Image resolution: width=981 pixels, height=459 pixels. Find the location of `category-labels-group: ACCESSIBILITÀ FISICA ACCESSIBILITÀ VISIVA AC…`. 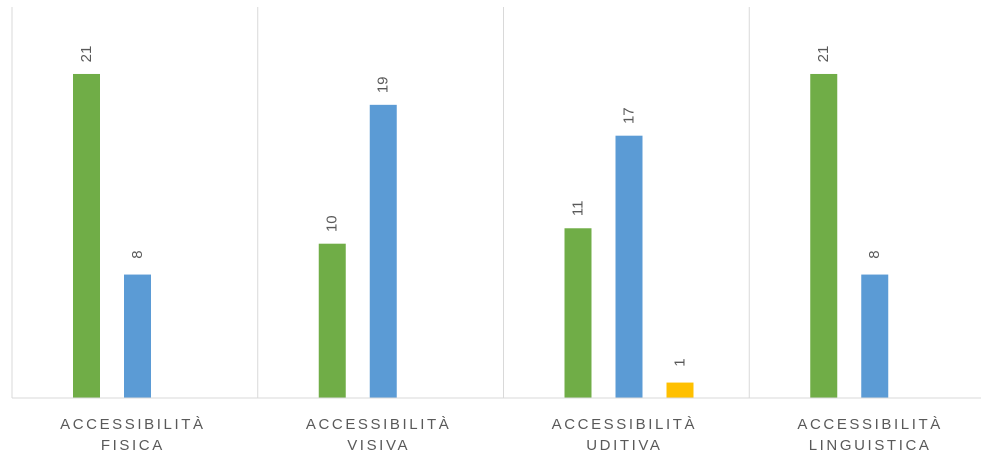

category-labels-group: ACCESSIBILITÀ FISICA ACCESSIBILITÀ VISIVA AC… is located at coordinates (501, 435).